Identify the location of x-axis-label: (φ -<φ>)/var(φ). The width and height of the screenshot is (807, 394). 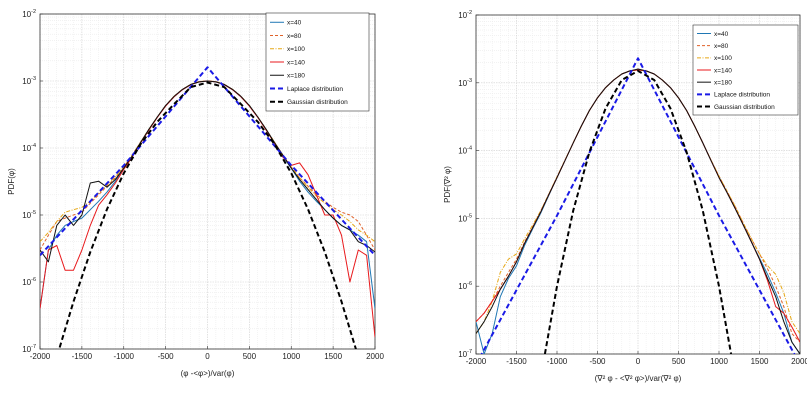
(208, 373).